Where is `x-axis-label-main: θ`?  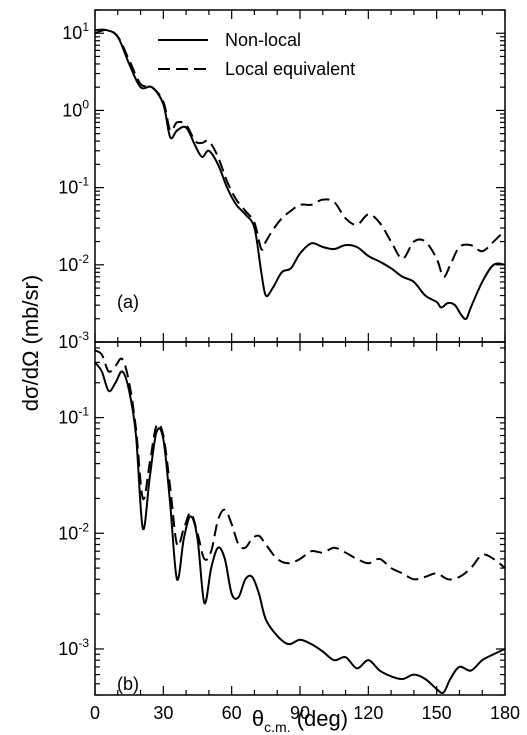 x-axis-label-main: θ is located at coordinates (258, 718).